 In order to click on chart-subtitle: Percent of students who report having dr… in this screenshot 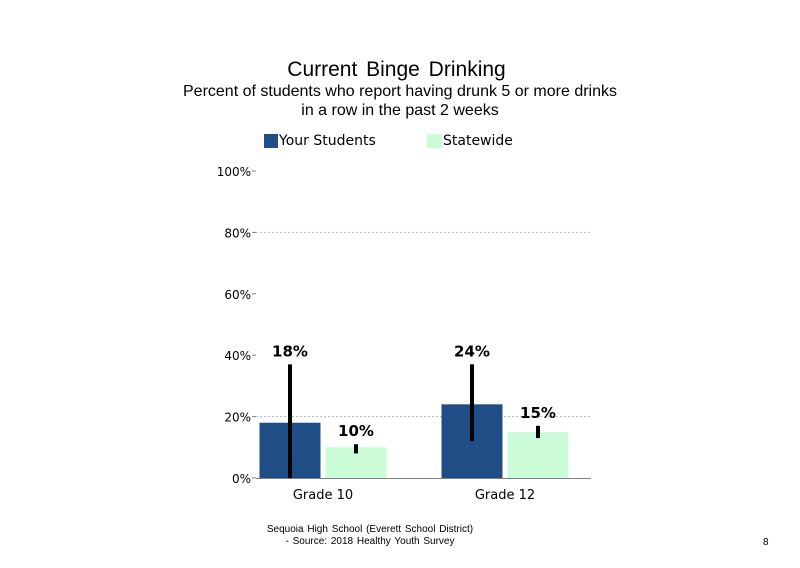, I will do `click(400, 101)`.